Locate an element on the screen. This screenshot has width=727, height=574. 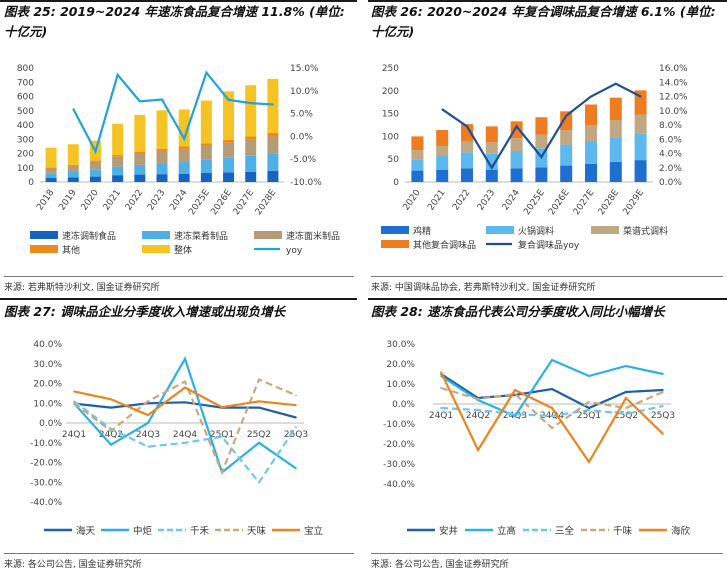
x-tick-label: 2029E is located at coordinates (633, 202).